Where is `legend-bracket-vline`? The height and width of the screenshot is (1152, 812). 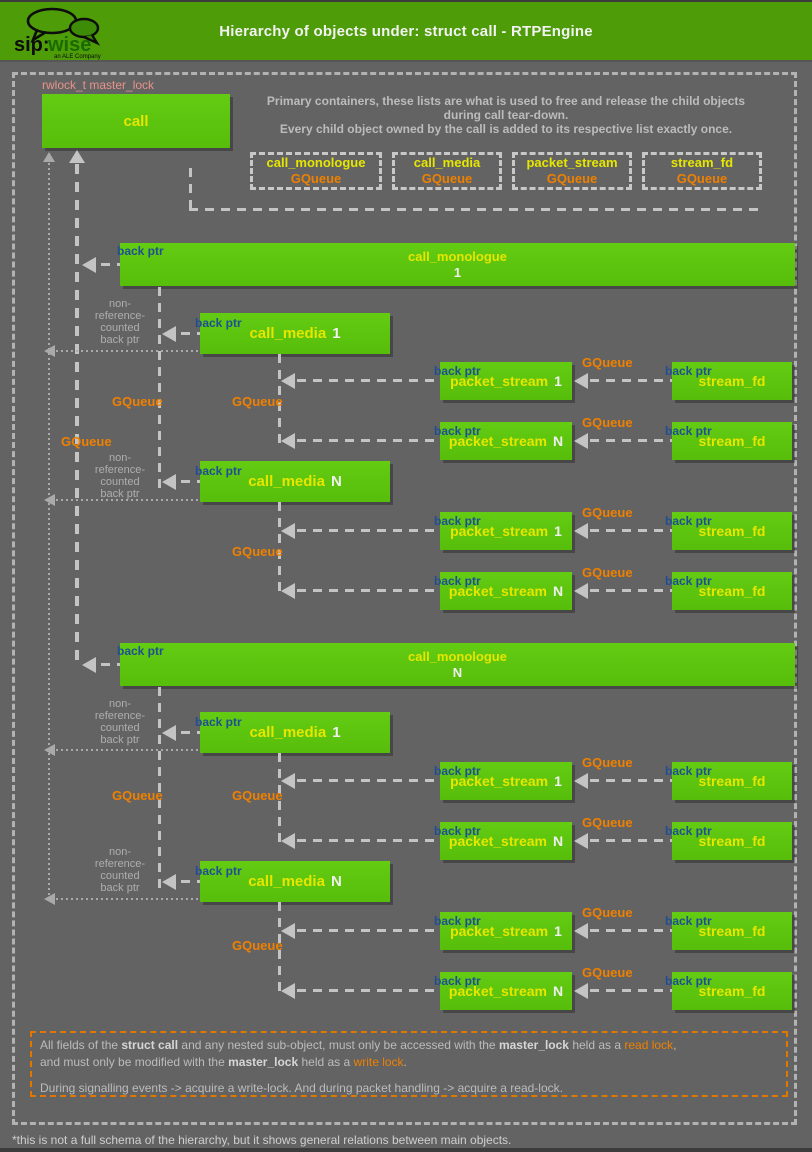 legend-bracket-vline is located at coordinates (190, 189).